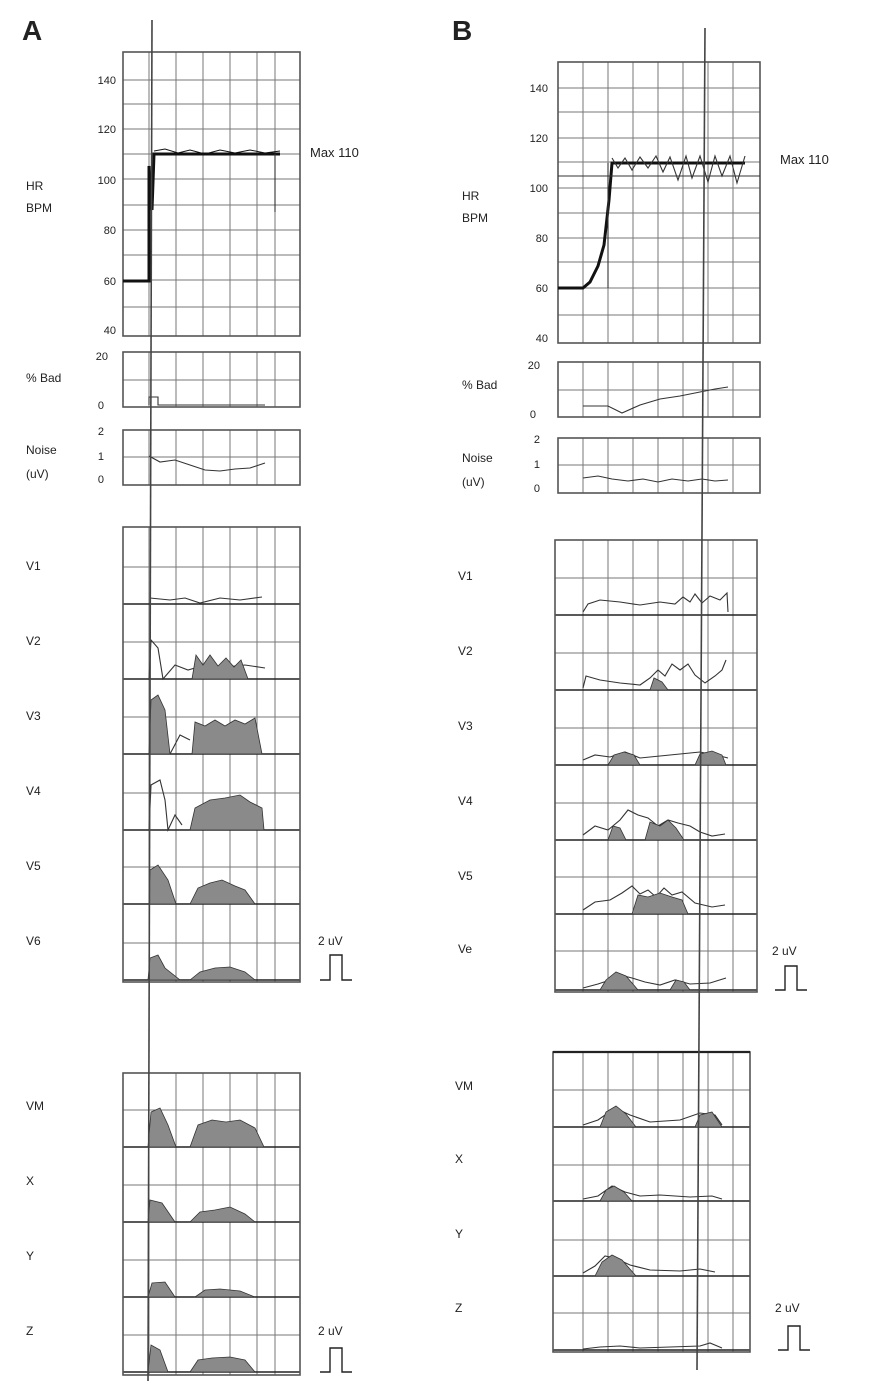  What do you see at coordinates (465, 876) in the screenshot?
I see `panel-b-lead-label-v5: V5` at bounding box center [465, 876].